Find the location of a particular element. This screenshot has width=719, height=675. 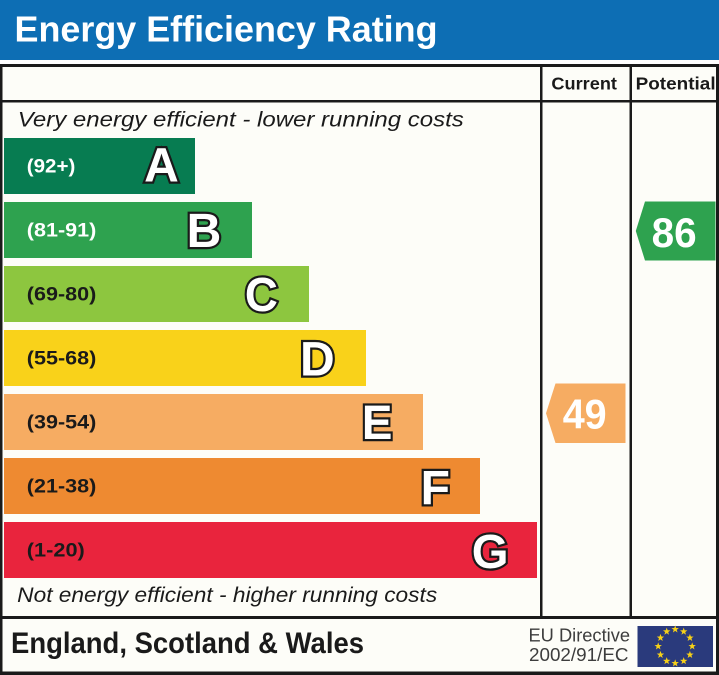

svg-text: E is located at coordinates (377, 423).